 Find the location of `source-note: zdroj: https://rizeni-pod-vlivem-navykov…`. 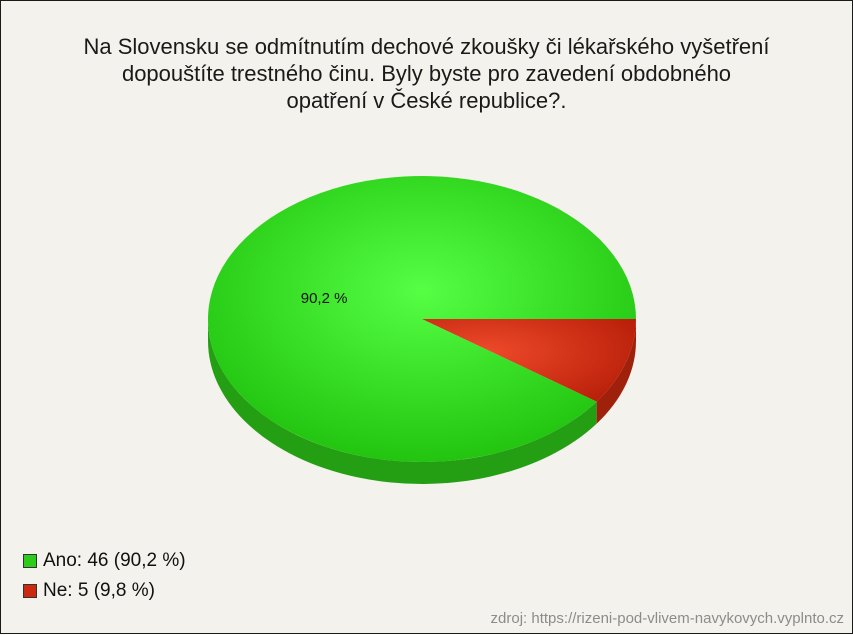

source-note: zdroj: https://rizeni-pod-vlivem-navykov… is located at coordinates (667, 618).